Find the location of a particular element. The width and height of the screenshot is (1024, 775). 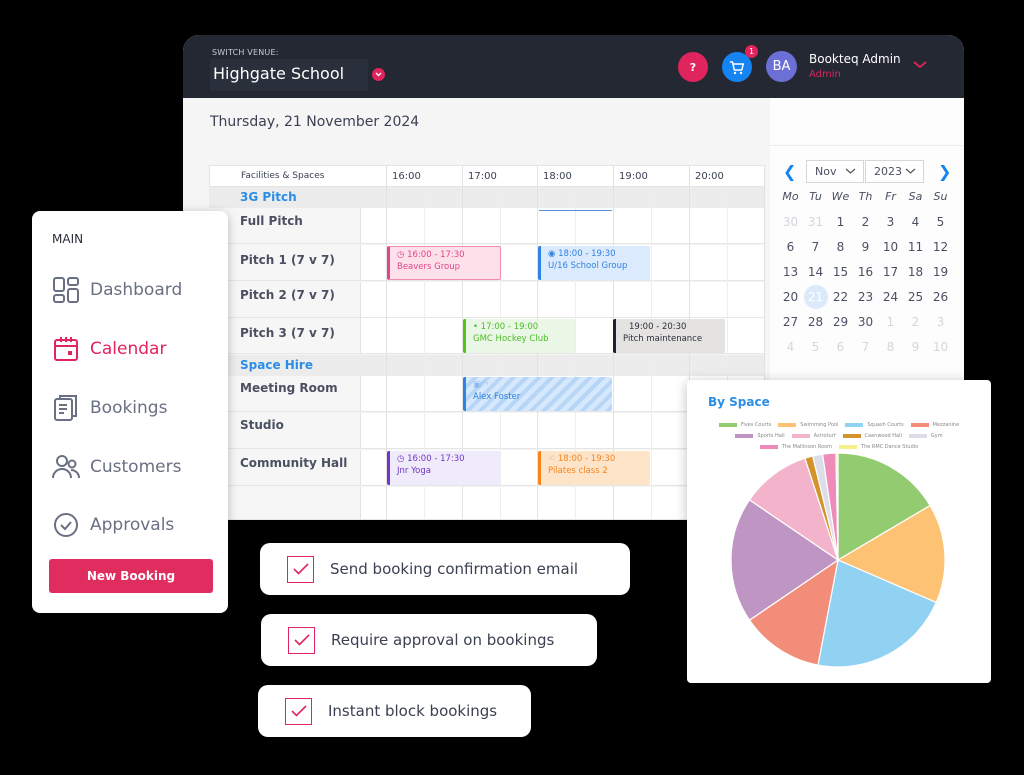

sidebar-item-dashboard: Dashboard is located at coordinates (135, 290).